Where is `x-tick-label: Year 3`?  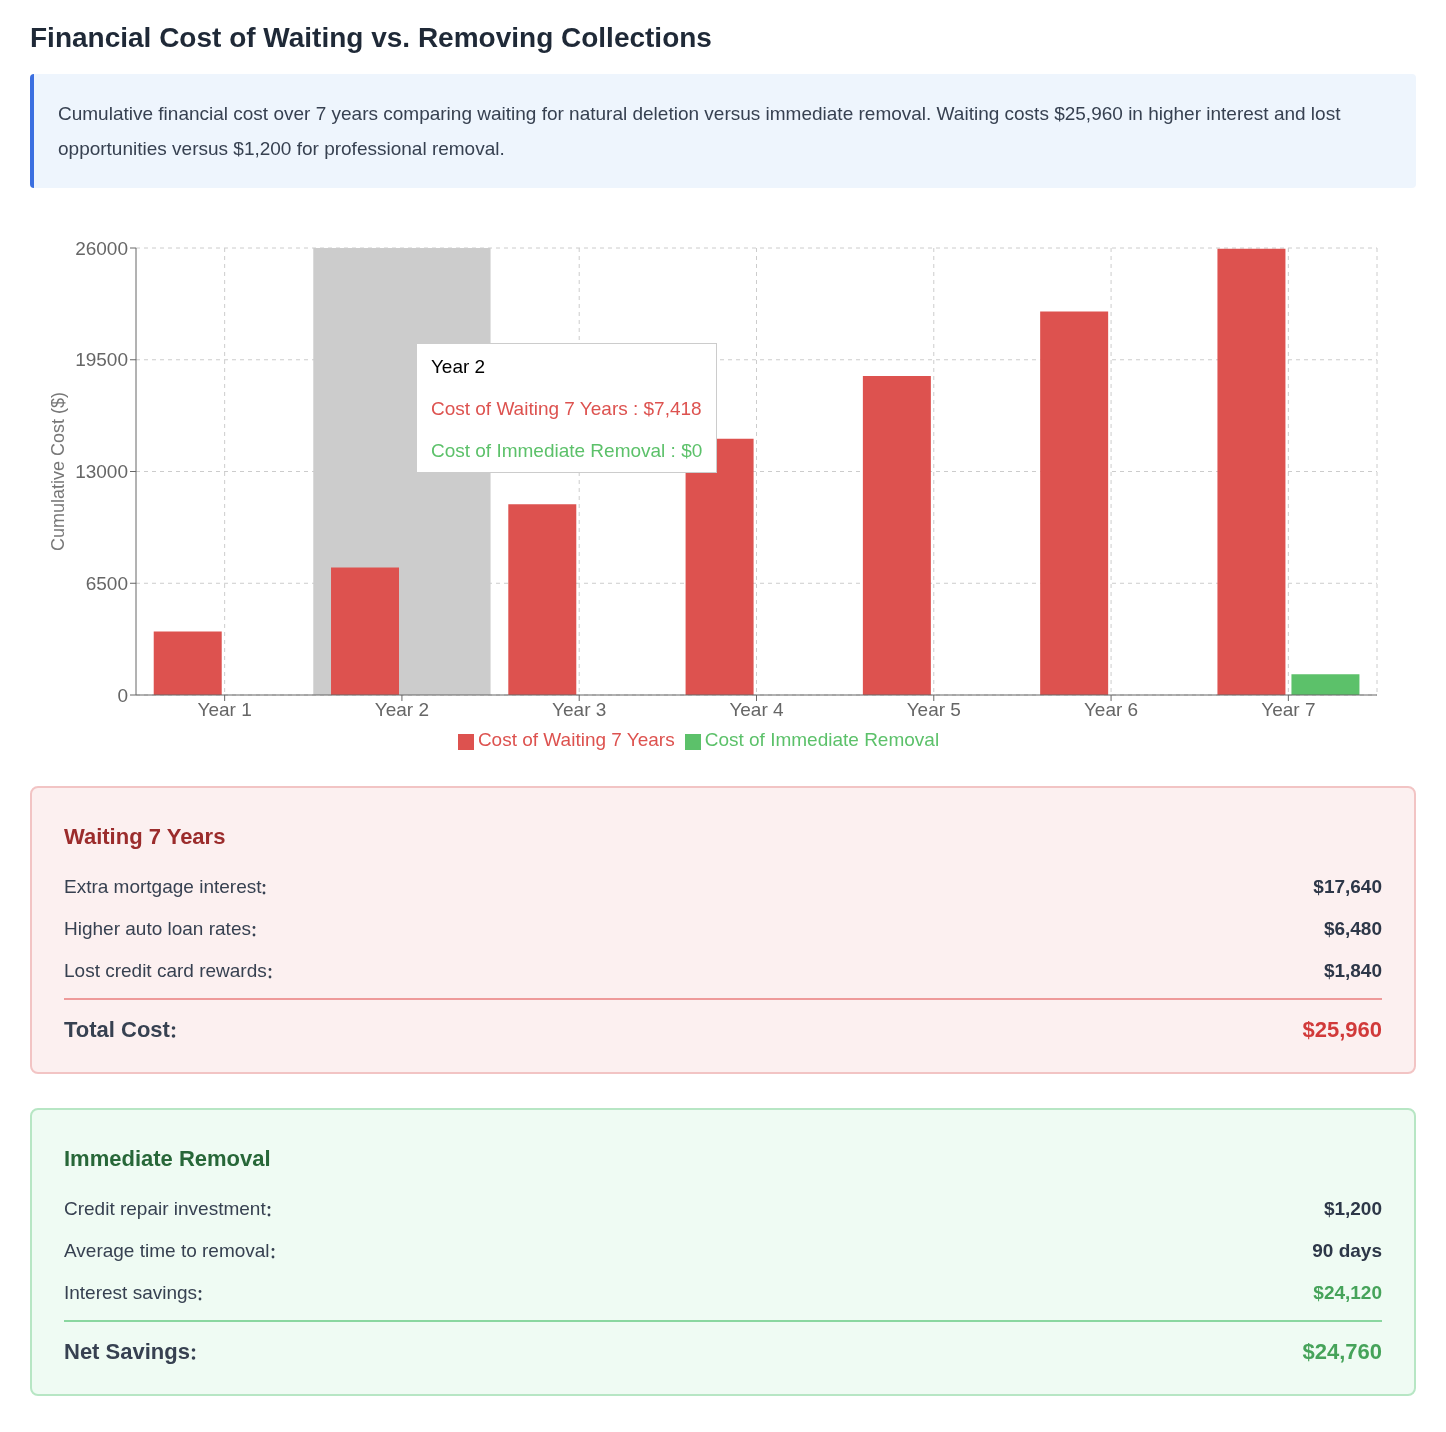 x-tick-label: Year 3 is located at coordinates (579, 710).